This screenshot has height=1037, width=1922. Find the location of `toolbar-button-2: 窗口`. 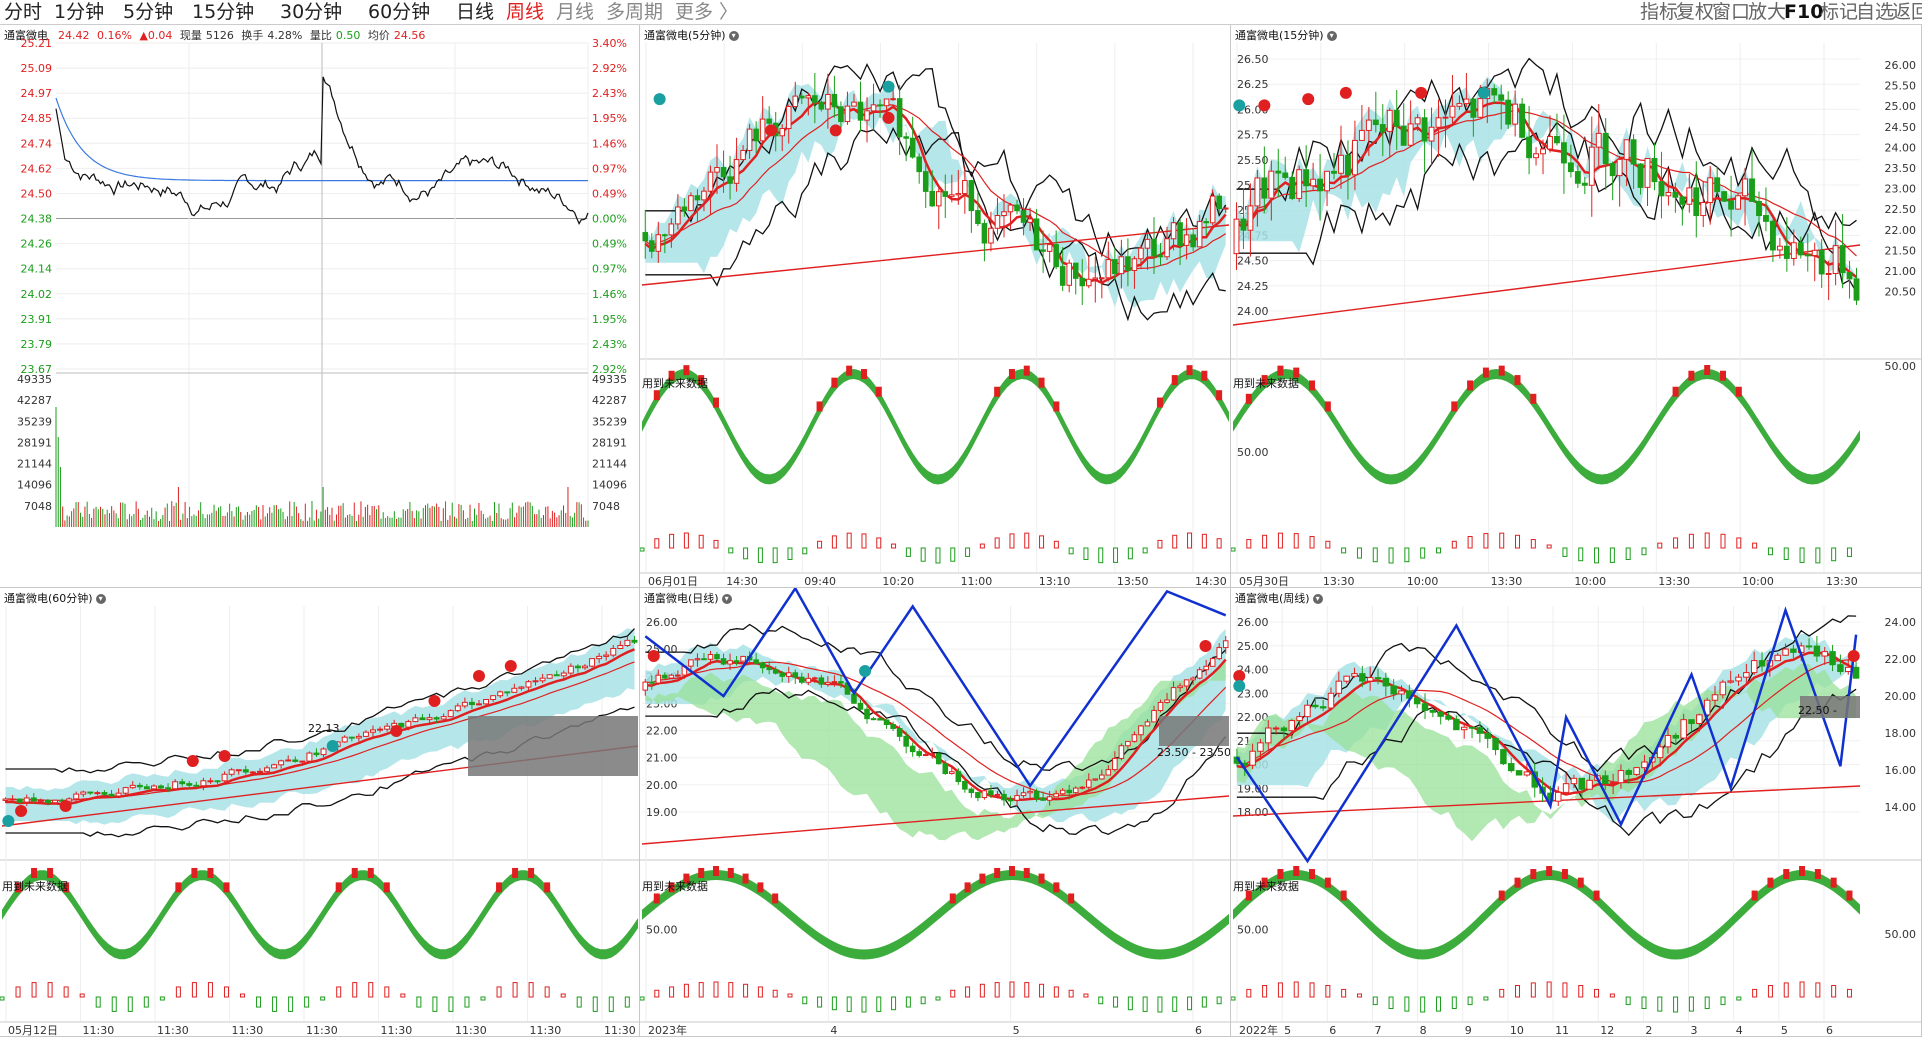

toolbar-button-2: 窗口 is located at coordinates (1731, 12).